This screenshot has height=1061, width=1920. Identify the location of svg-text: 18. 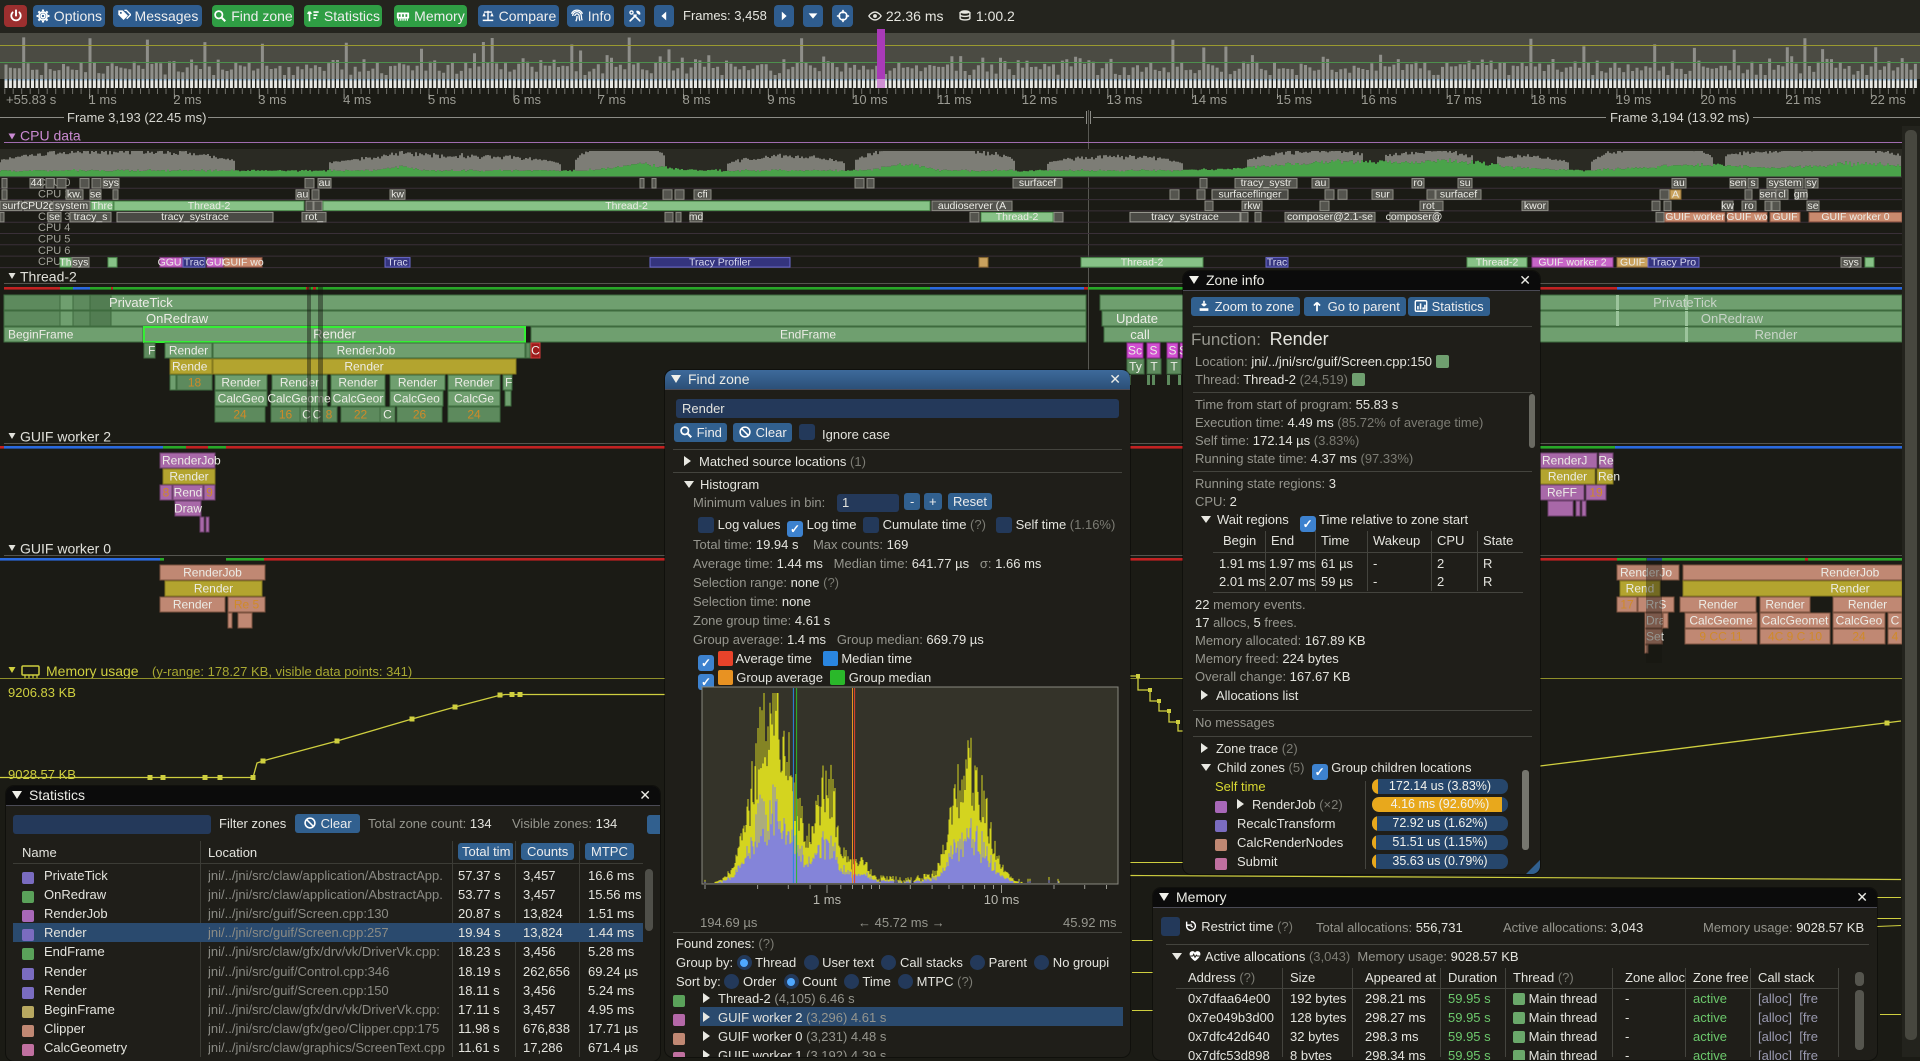
(195, 383).